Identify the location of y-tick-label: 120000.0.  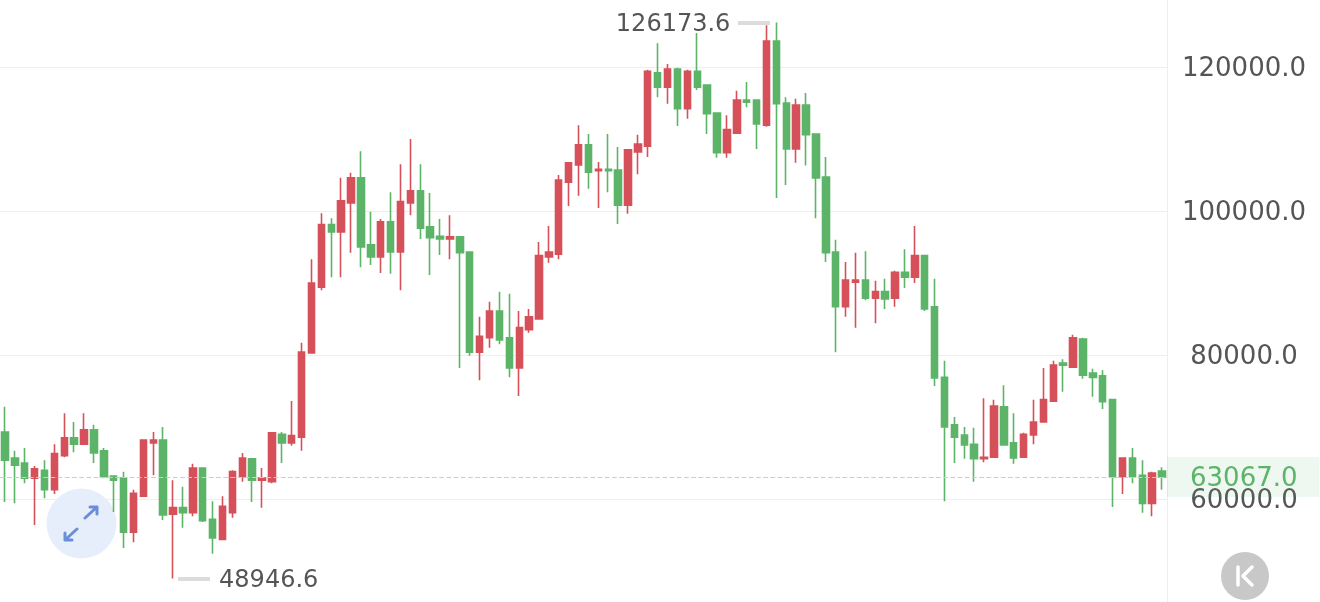
(1244, 66).